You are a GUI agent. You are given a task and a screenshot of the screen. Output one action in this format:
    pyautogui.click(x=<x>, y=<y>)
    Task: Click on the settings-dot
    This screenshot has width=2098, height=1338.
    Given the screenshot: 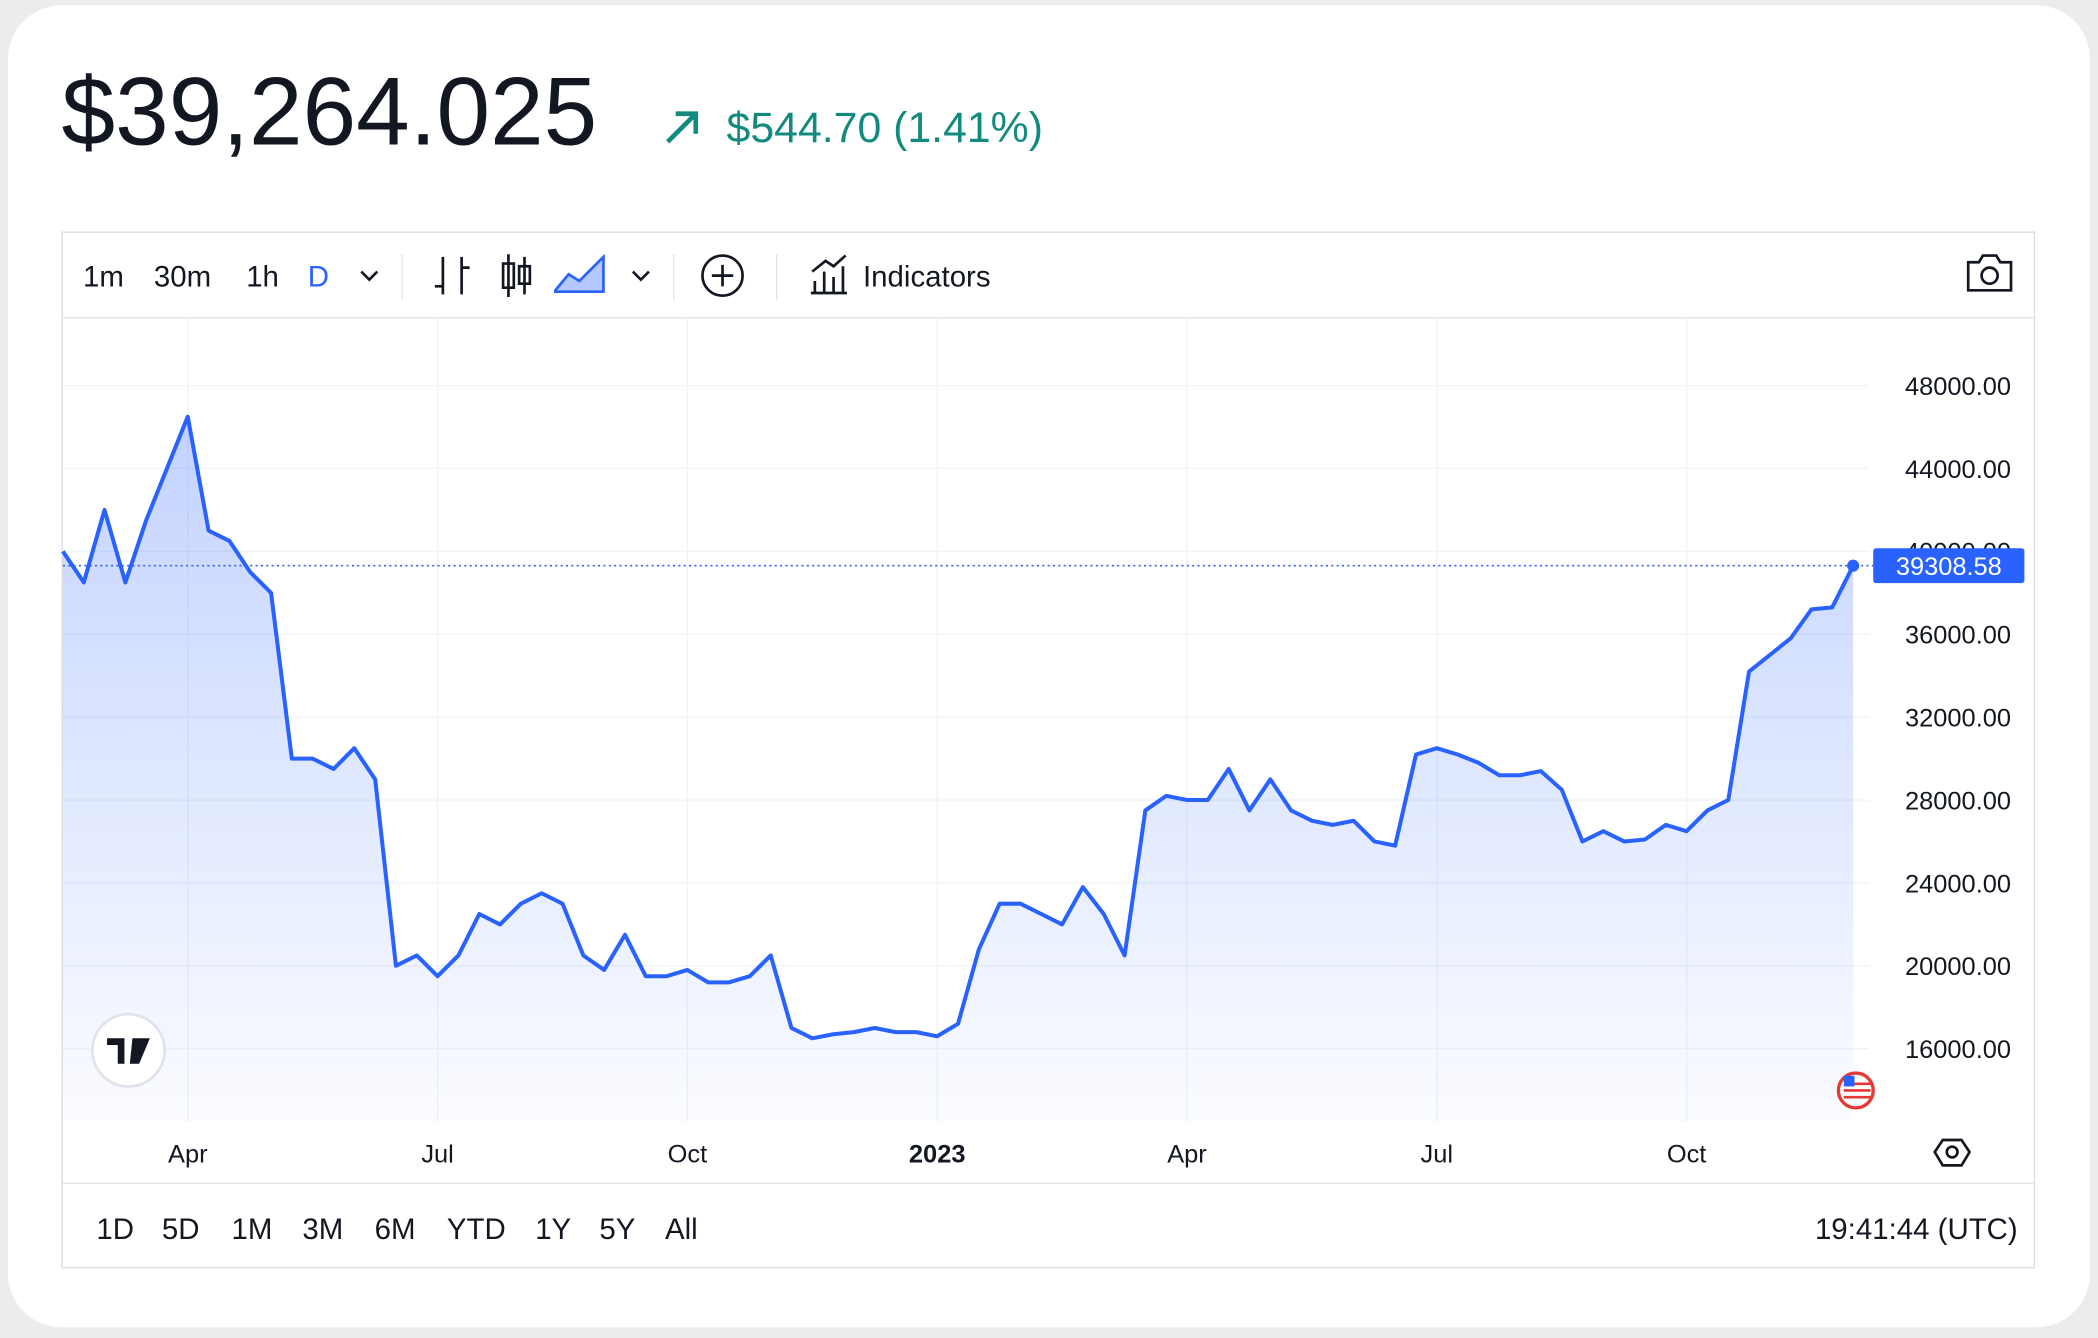 What is the action you would take?
    pyautogui.click(x=1952, y=1152)
    